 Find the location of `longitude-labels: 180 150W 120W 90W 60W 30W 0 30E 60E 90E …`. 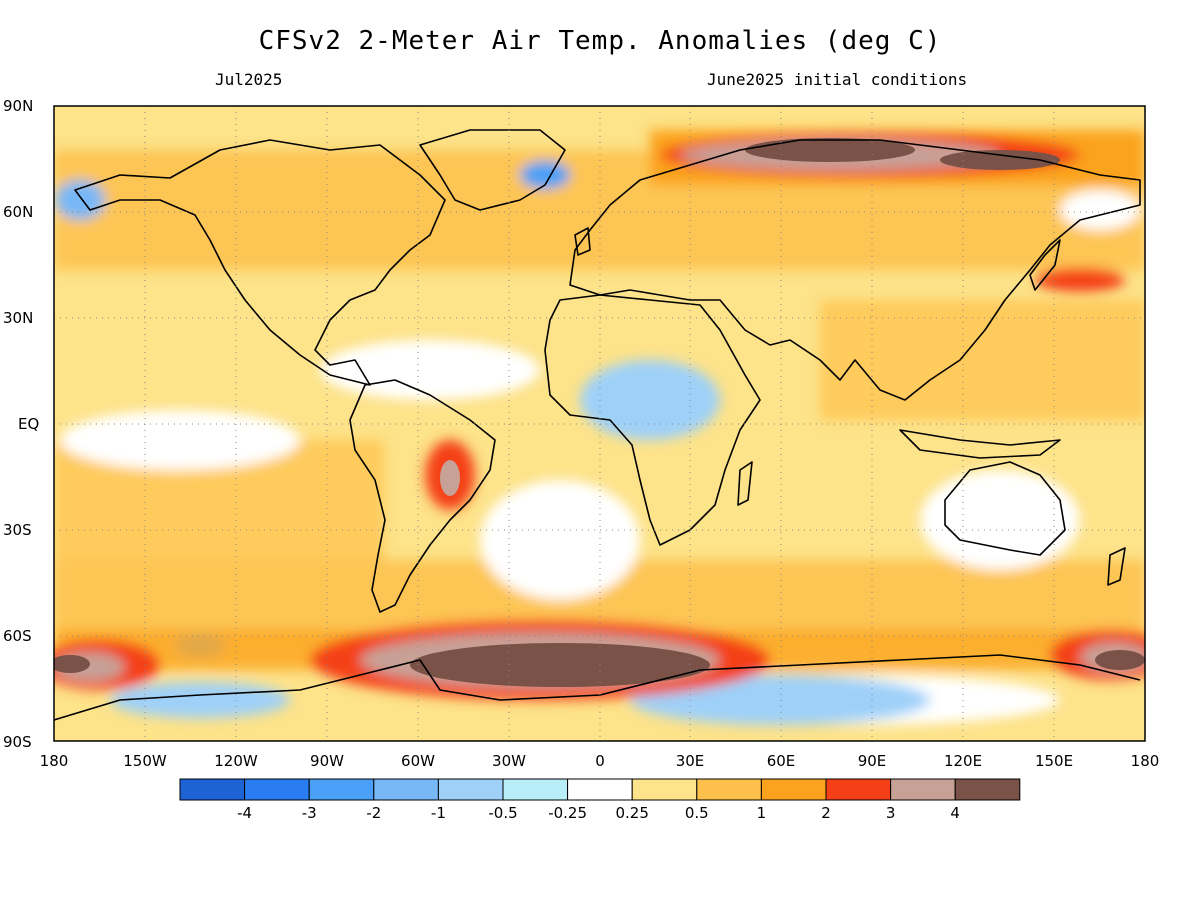

longitude-labels: 180 150W 120W 90W 60W 30W 0 30E 60E 90E … is located at coordinates (600, 761).